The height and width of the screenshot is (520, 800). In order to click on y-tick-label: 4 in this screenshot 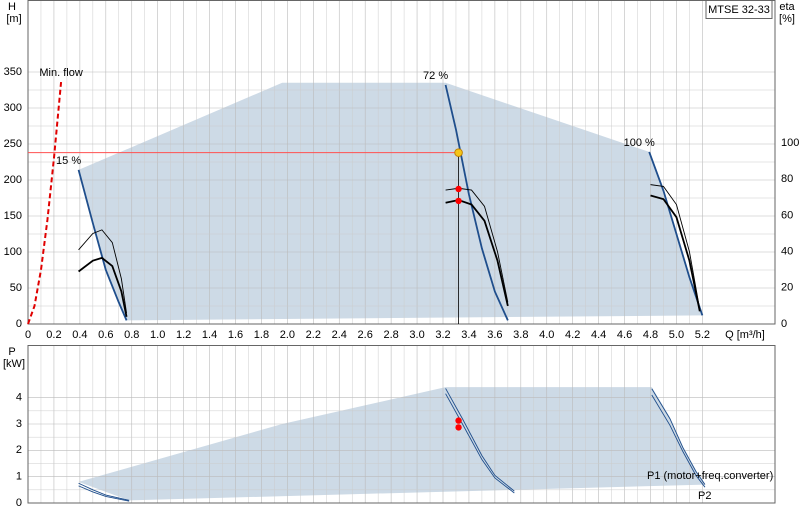, I will do `click(19, 398)`.